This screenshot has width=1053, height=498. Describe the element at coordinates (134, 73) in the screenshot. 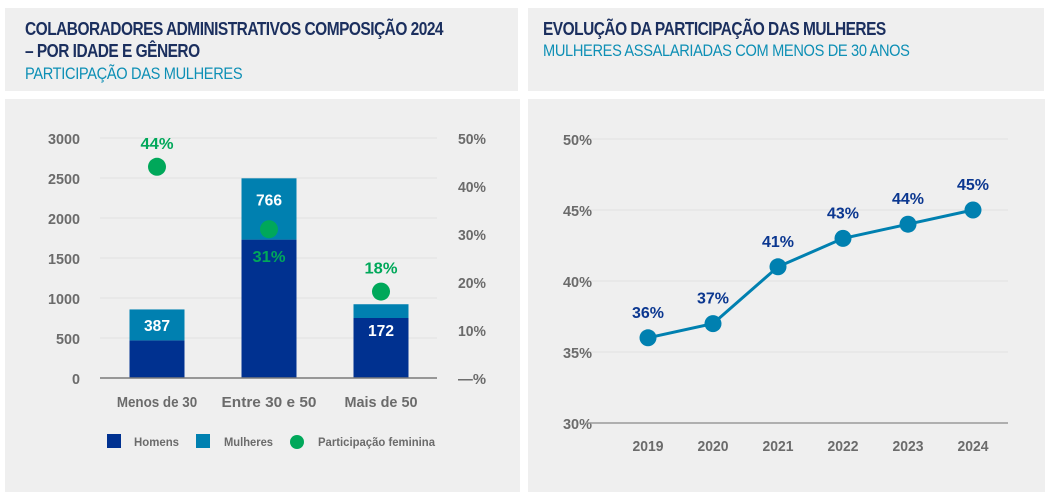

I see `left-chart-subtitle: PARTICIPAÇÃO DAS MULHERES` at that location.